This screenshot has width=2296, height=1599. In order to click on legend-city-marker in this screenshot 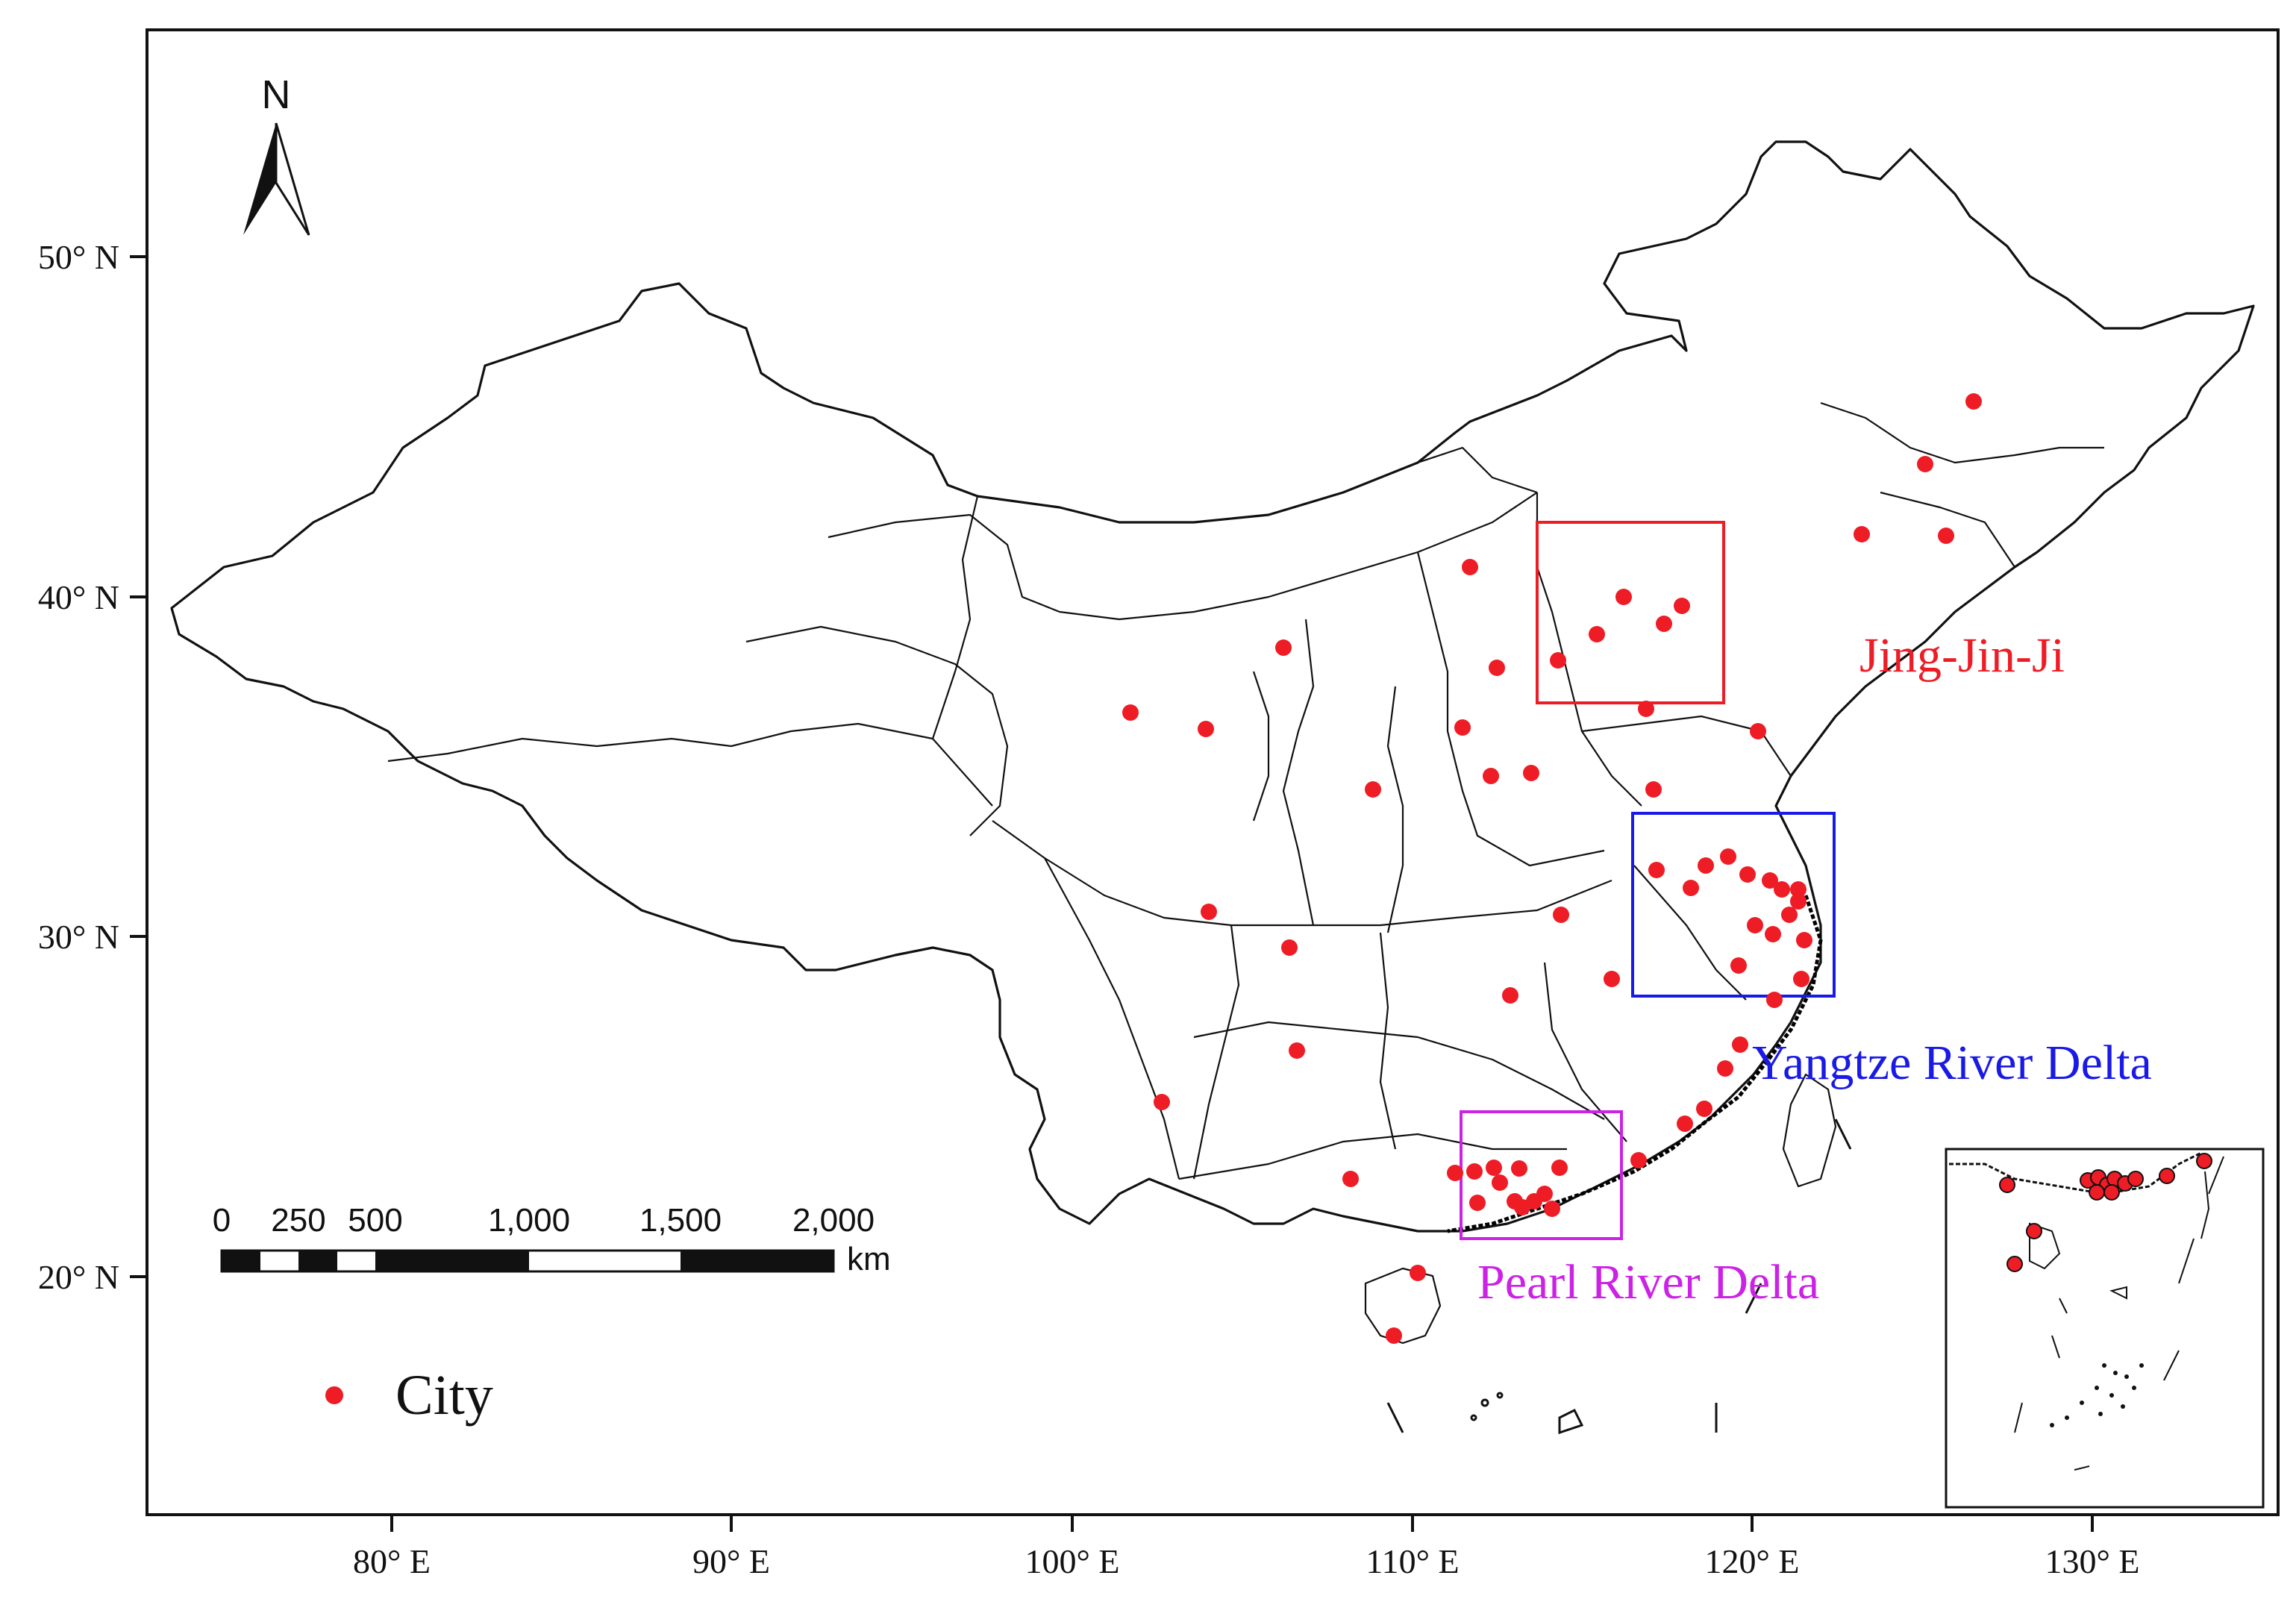, I will do `click(334, 1395)`.